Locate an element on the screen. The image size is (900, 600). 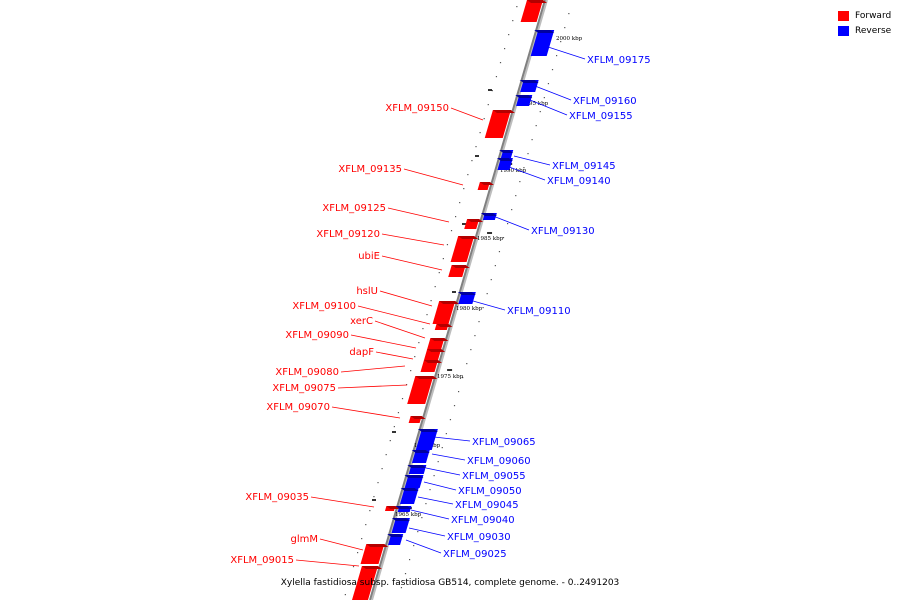
gene-label-reverse: XFLM_09060 is located at coordinates (499, 461).